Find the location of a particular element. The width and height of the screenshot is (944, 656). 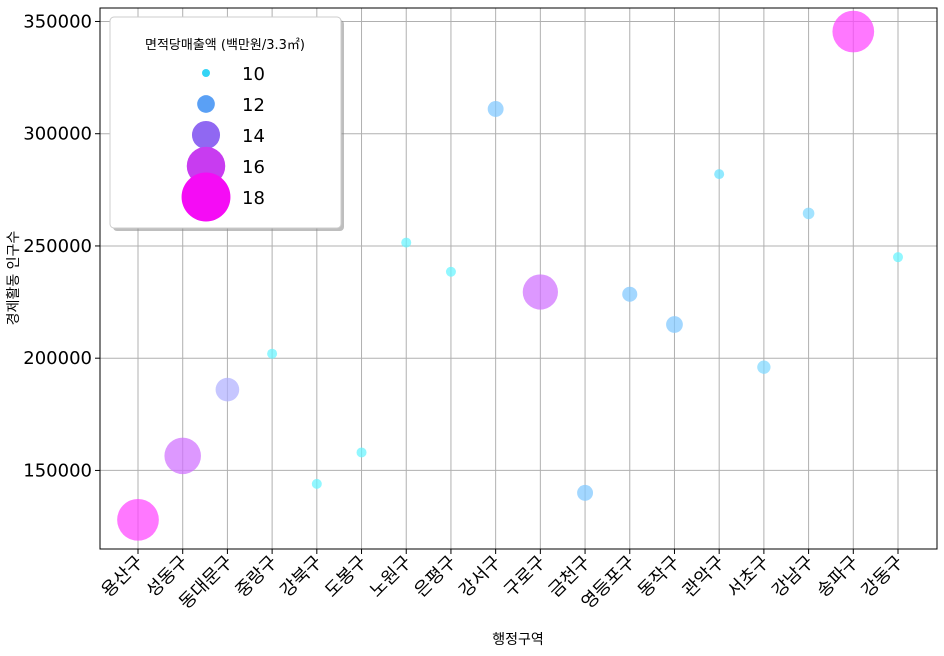

x-tick-label: 노원구 is located at coordinates (391, 577).